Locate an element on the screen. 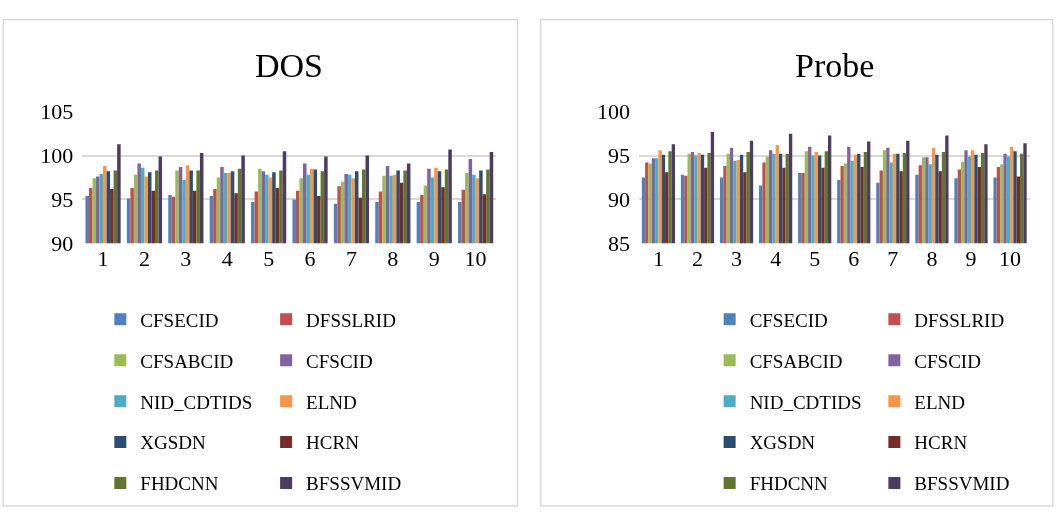  chart-title: DOS is located at coordinates (289, 65).